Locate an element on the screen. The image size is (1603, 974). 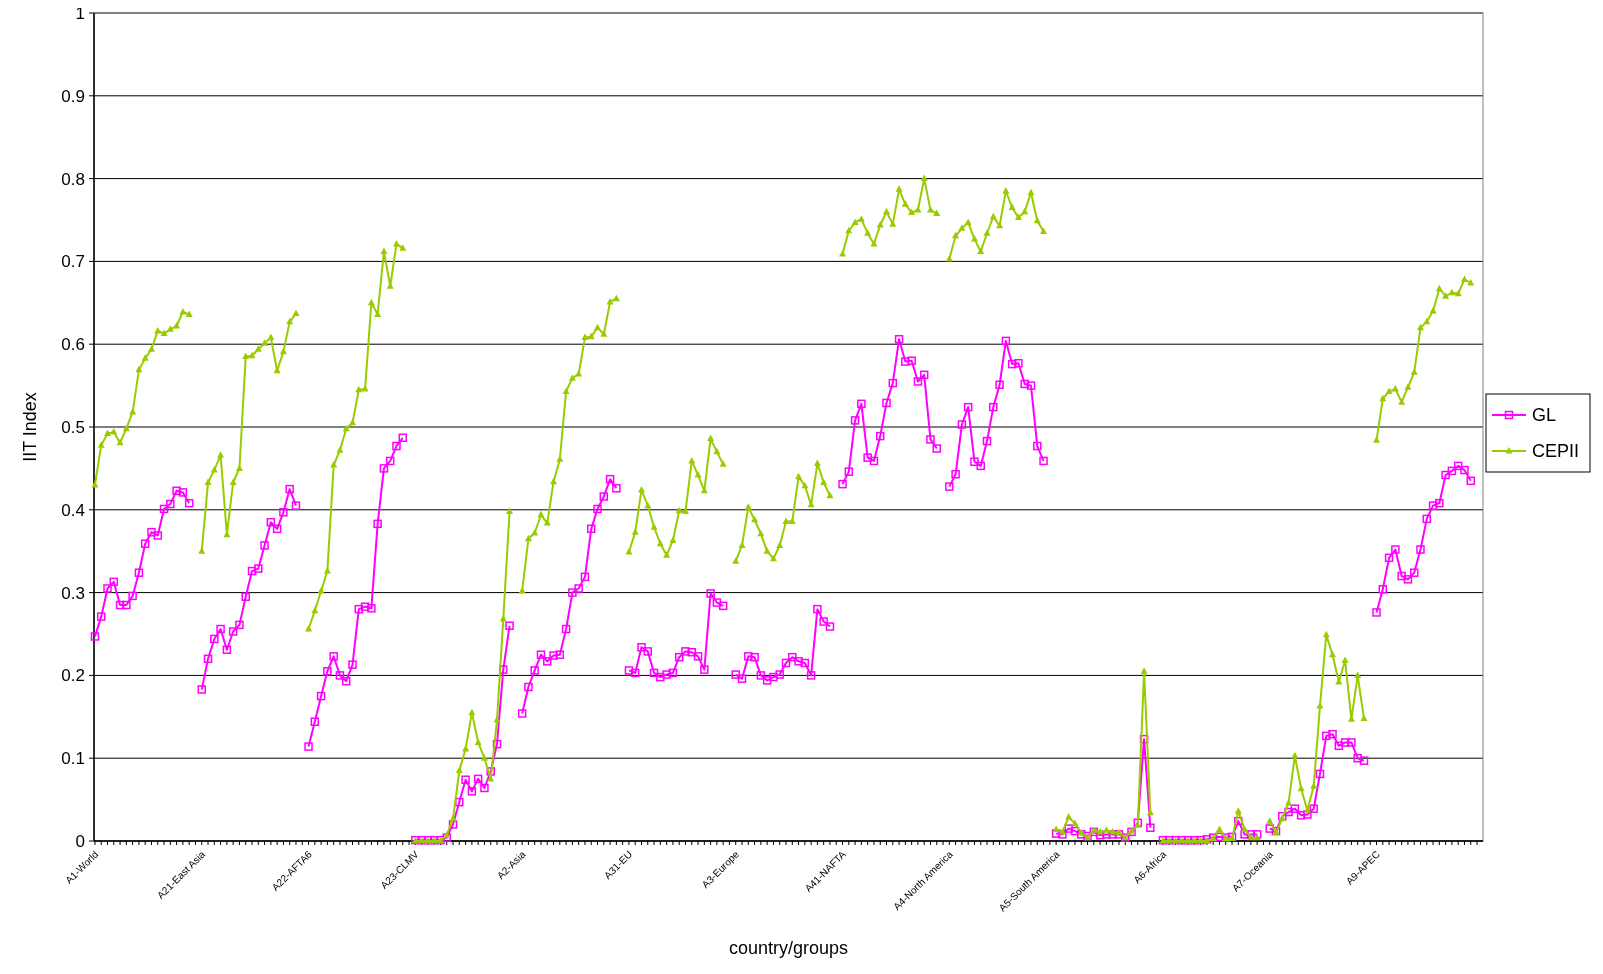
x-axis-title: country/groups is located at coordinates (788, 948).